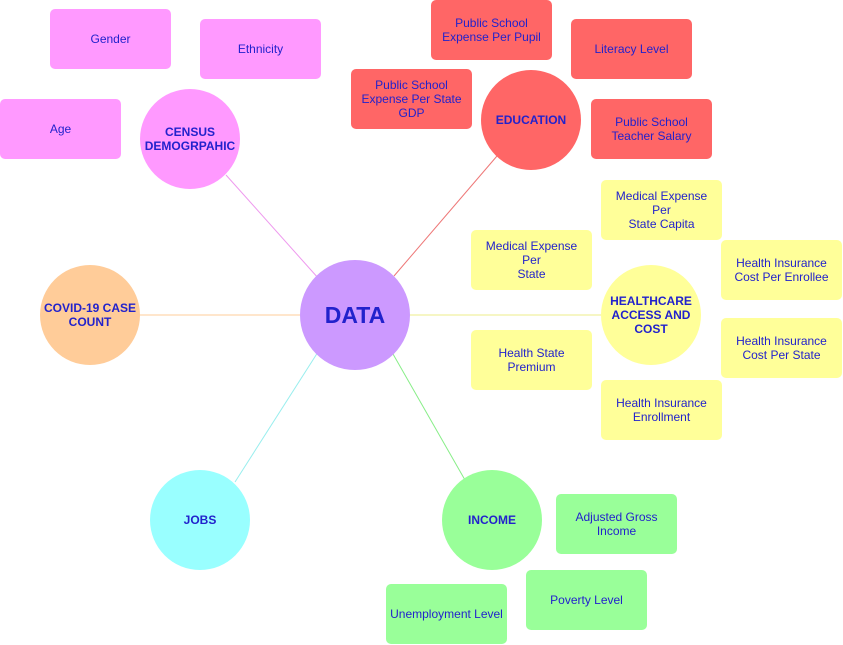 The image size is (843, 645). What do you see at coordinates (631, 49) in the screenshot?
I see `leaf-literacy-level: Literacy Level` at bounding box center [631, 49].